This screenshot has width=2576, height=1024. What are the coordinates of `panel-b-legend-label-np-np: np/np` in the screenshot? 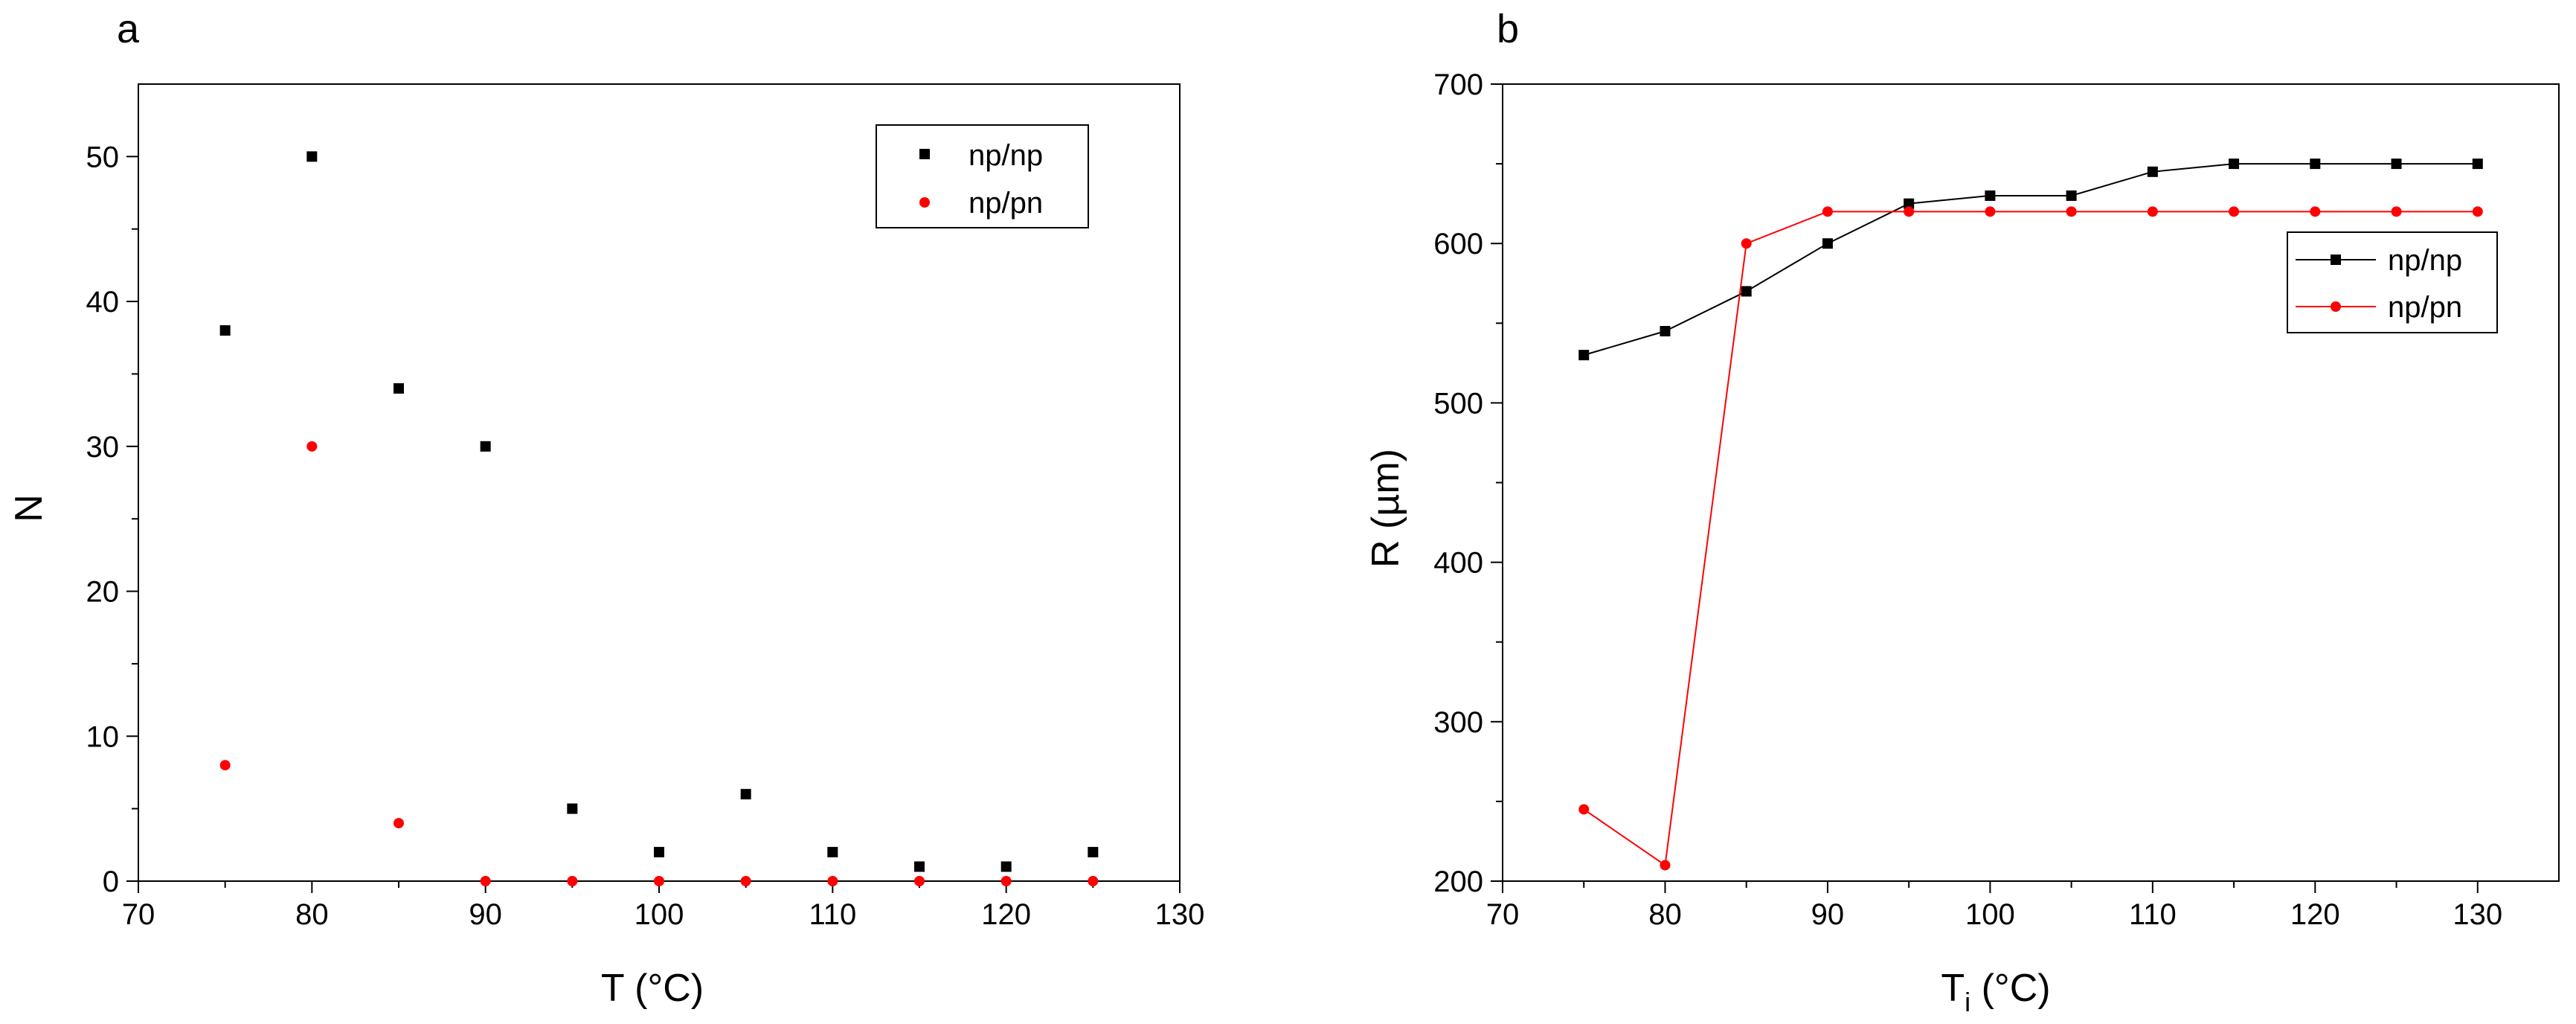 It's located at (2425, 260).